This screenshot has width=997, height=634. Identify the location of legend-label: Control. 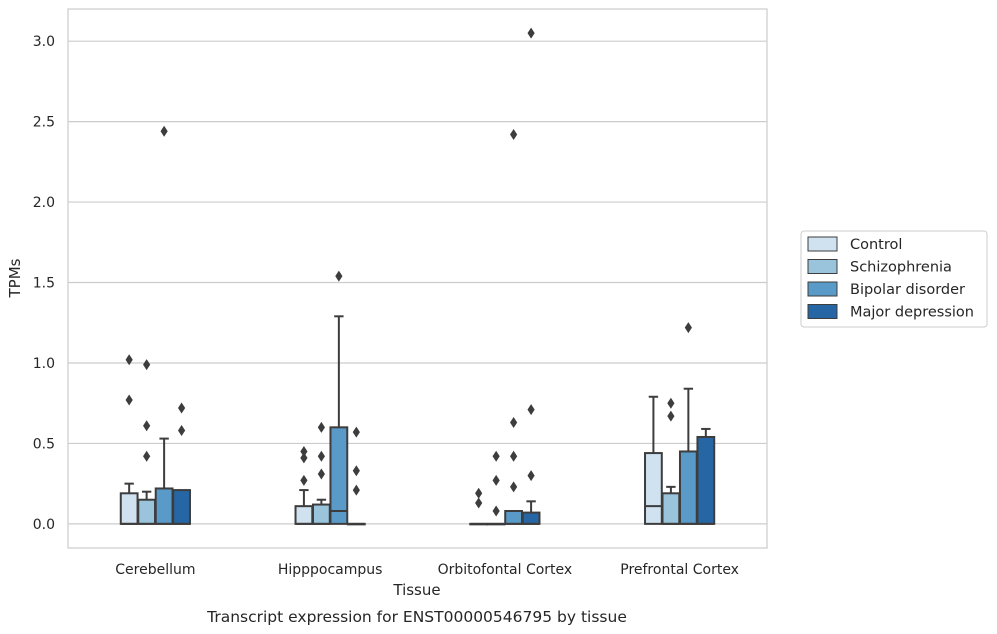
(876, 245).